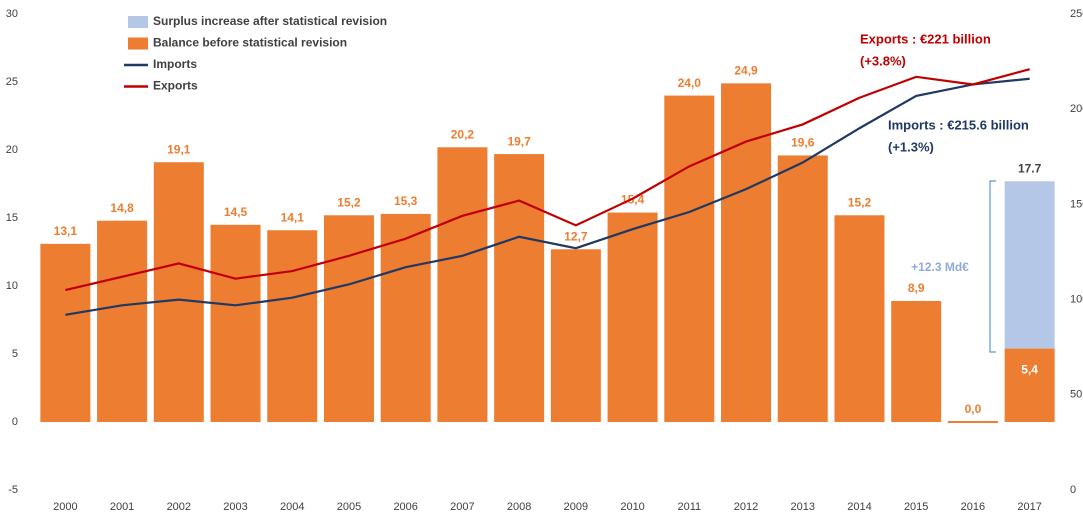 The image size is (1083, 516). Describe the element at coordinates (12, 218) in the screenshot. I see `y-tick-label: 15` at that location.